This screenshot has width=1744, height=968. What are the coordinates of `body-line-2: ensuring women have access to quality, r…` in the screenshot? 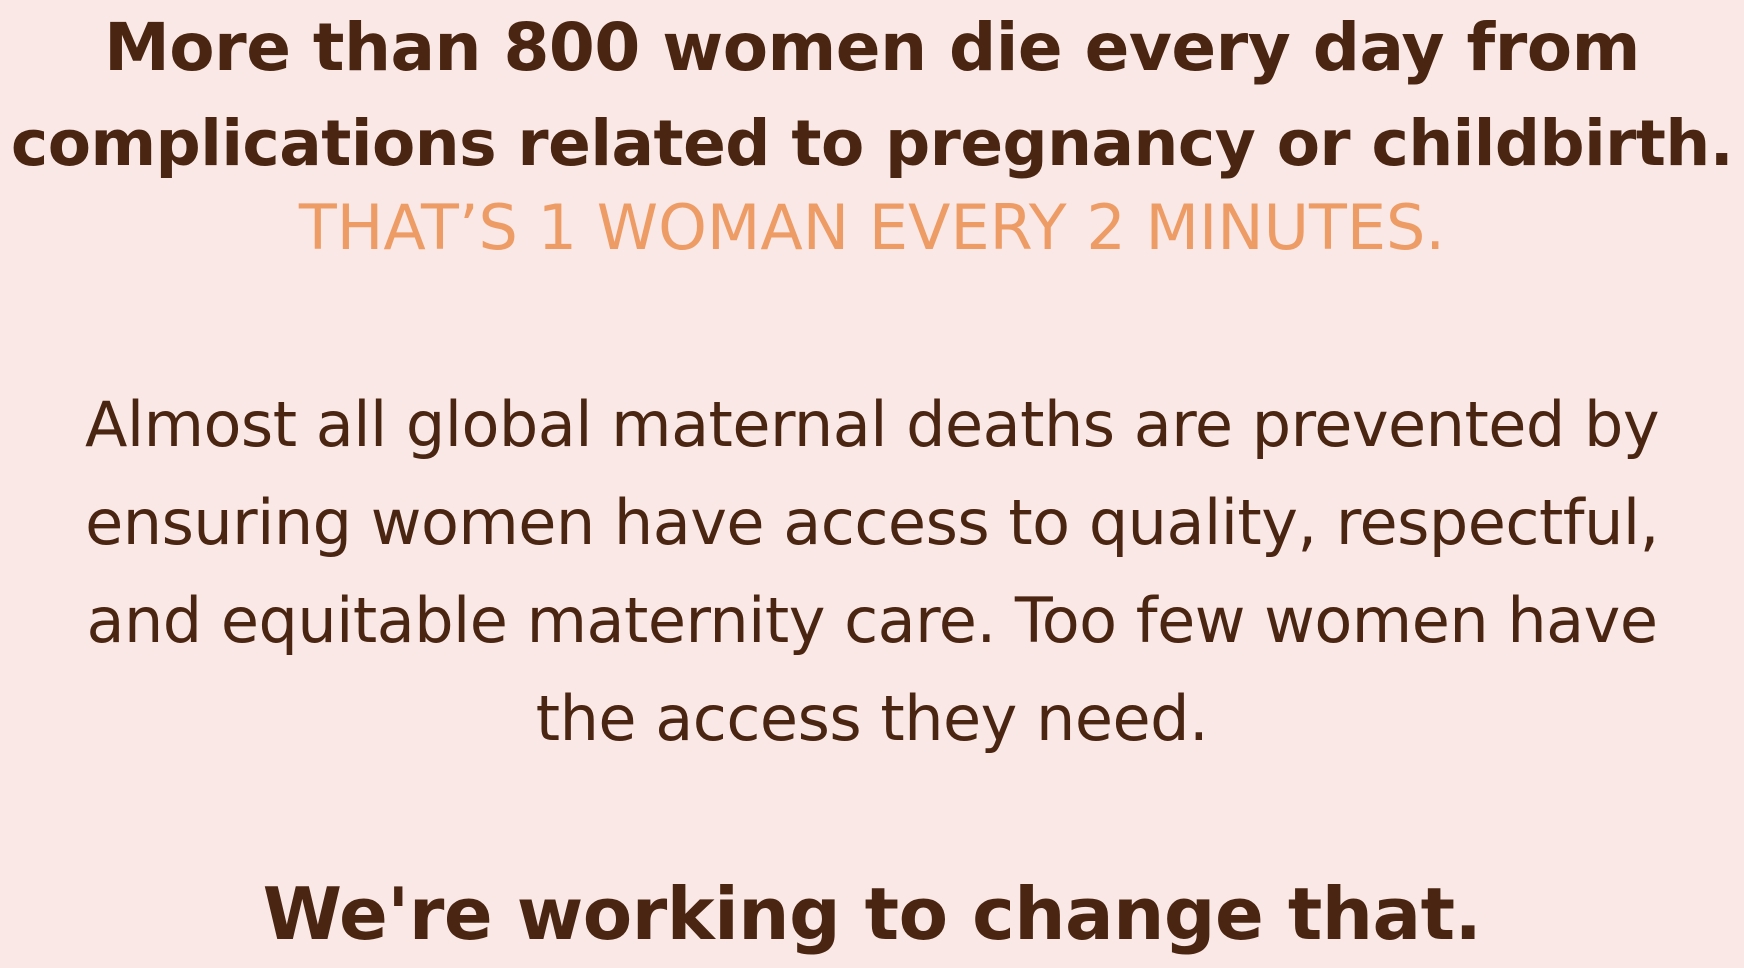 It's located at (872, 522).